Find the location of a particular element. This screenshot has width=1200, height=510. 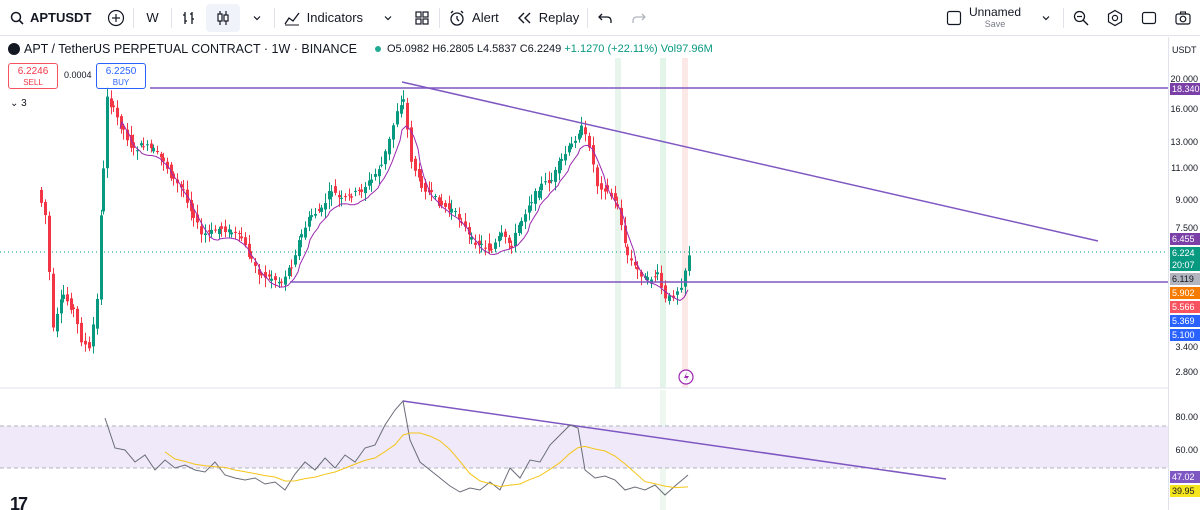

templates-button is located at coordinates (422, 18).